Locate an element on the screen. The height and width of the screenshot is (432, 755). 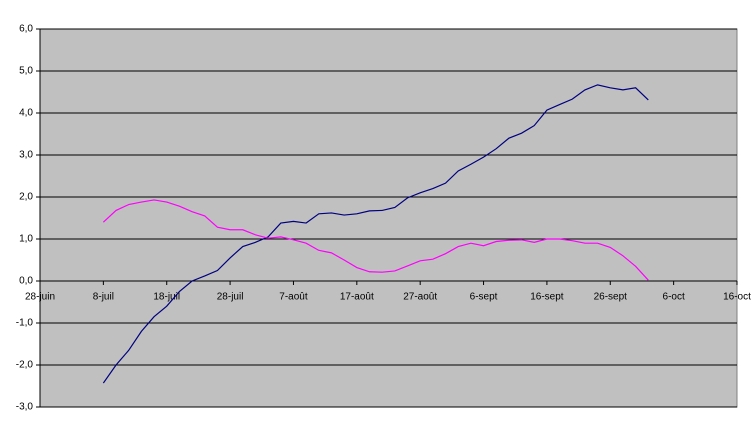
x-tick-label: 6-oct is located at coordinates (674, 297).